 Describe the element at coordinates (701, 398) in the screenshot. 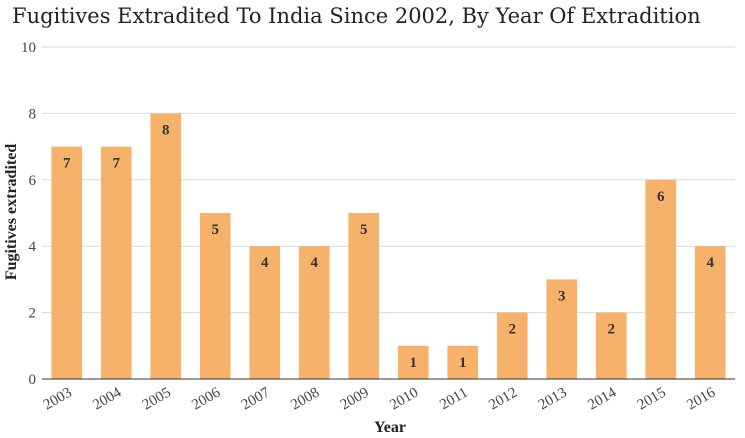

I see `x-tick-label: 2016` at that location.